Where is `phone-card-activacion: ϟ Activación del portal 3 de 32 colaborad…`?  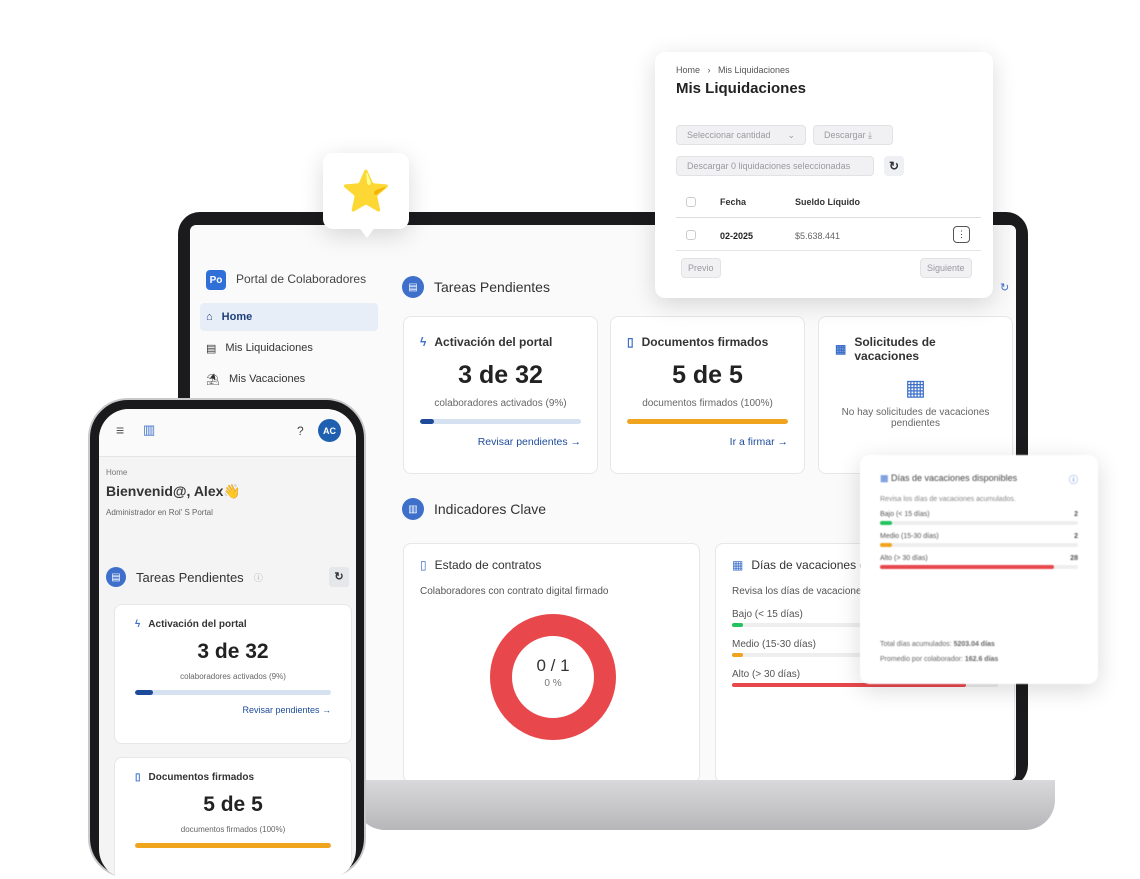 phone-card-activacion: ϟ Activación del portal 3 de 32 colaborad… is located at coordinates (233, 674).